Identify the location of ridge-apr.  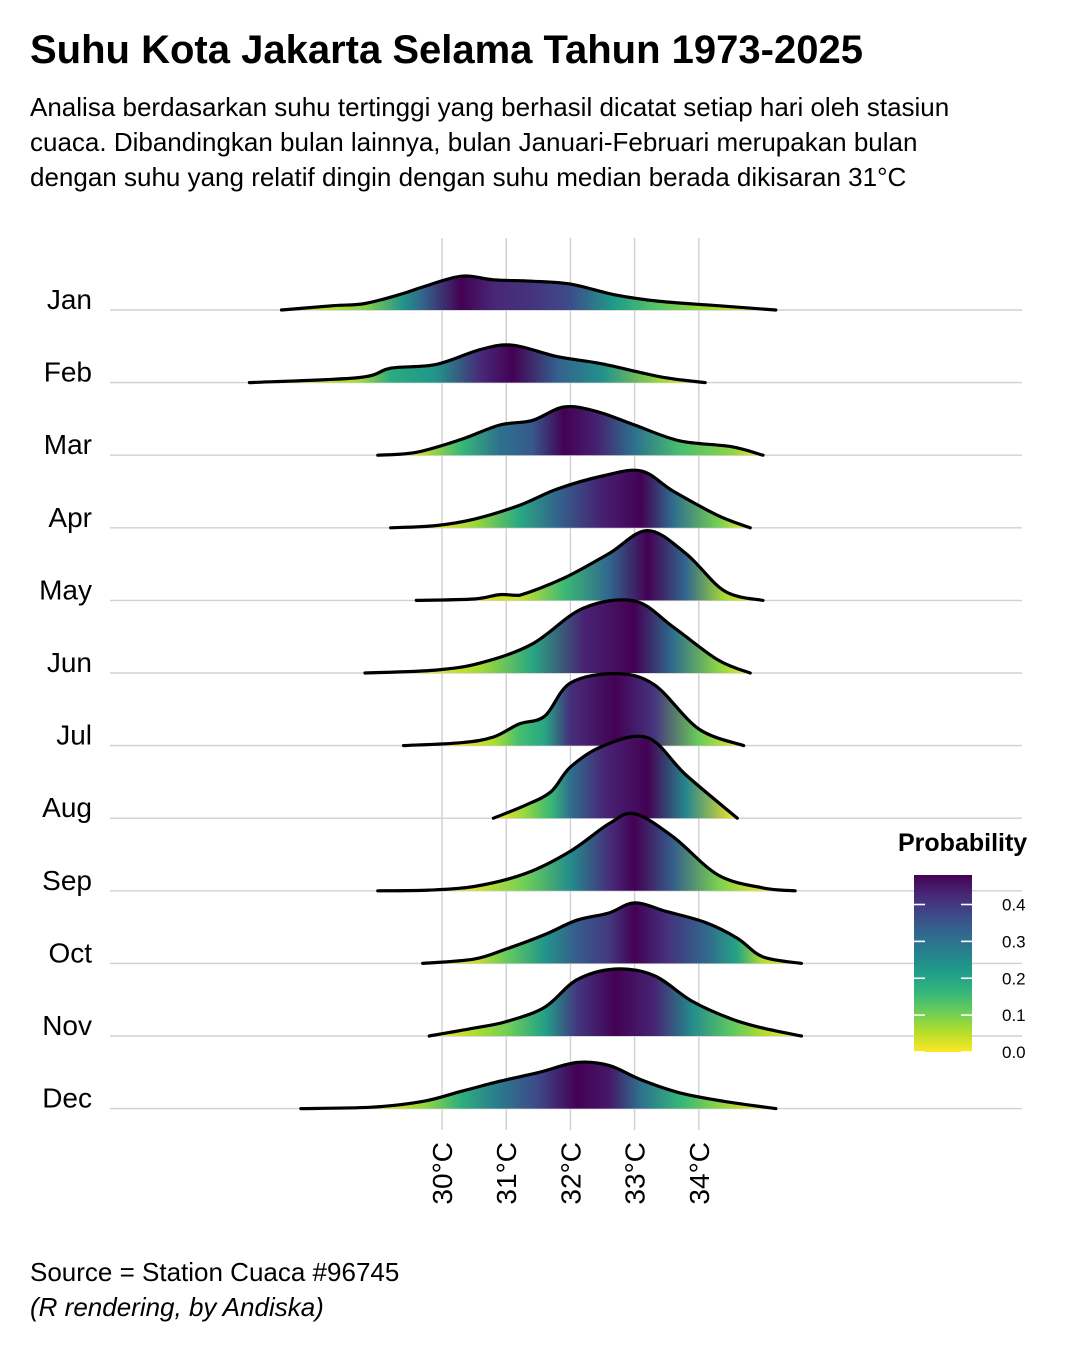
(570, 499).